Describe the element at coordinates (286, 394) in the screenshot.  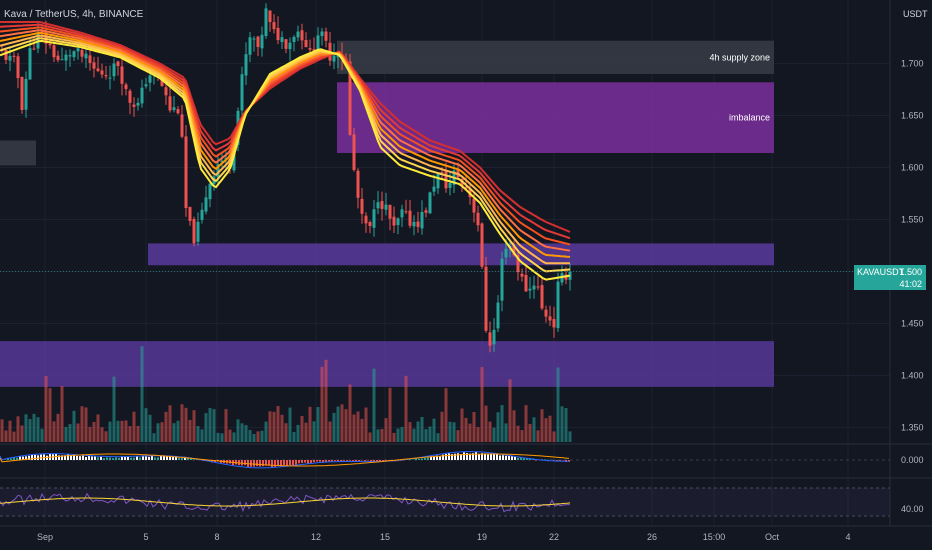
I see `volume-bars` at that location.